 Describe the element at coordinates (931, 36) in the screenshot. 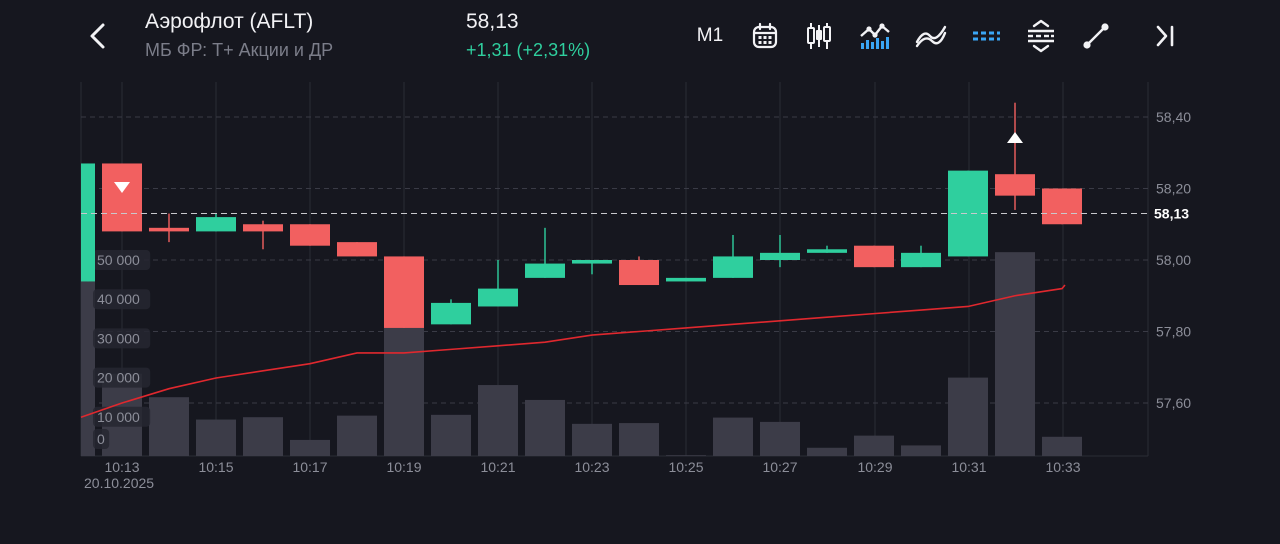

I see `moving-average-button` at that location.